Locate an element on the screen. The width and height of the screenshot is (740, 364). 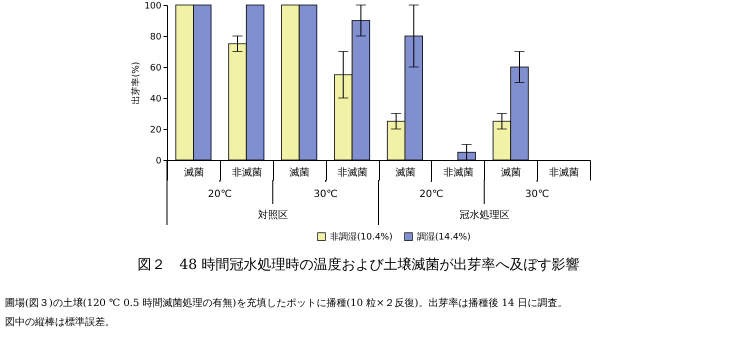
text: 図２ 48 時間冠水処理時の温度および土壌滅菌が出芽率へ及ぼす影響 is located at coordinates (358, 265).